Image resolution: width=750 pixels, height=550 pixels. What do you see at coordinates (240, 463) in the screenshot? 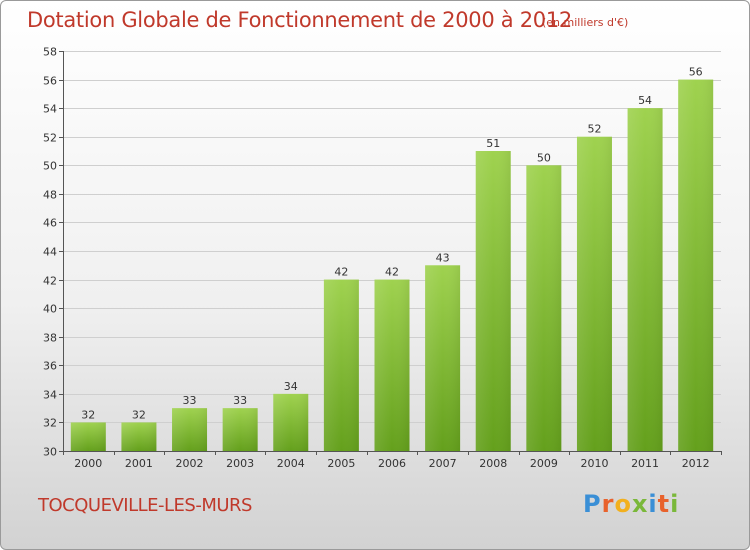
I see `x-tick-label: 2003` at bounding box center [240, 463].